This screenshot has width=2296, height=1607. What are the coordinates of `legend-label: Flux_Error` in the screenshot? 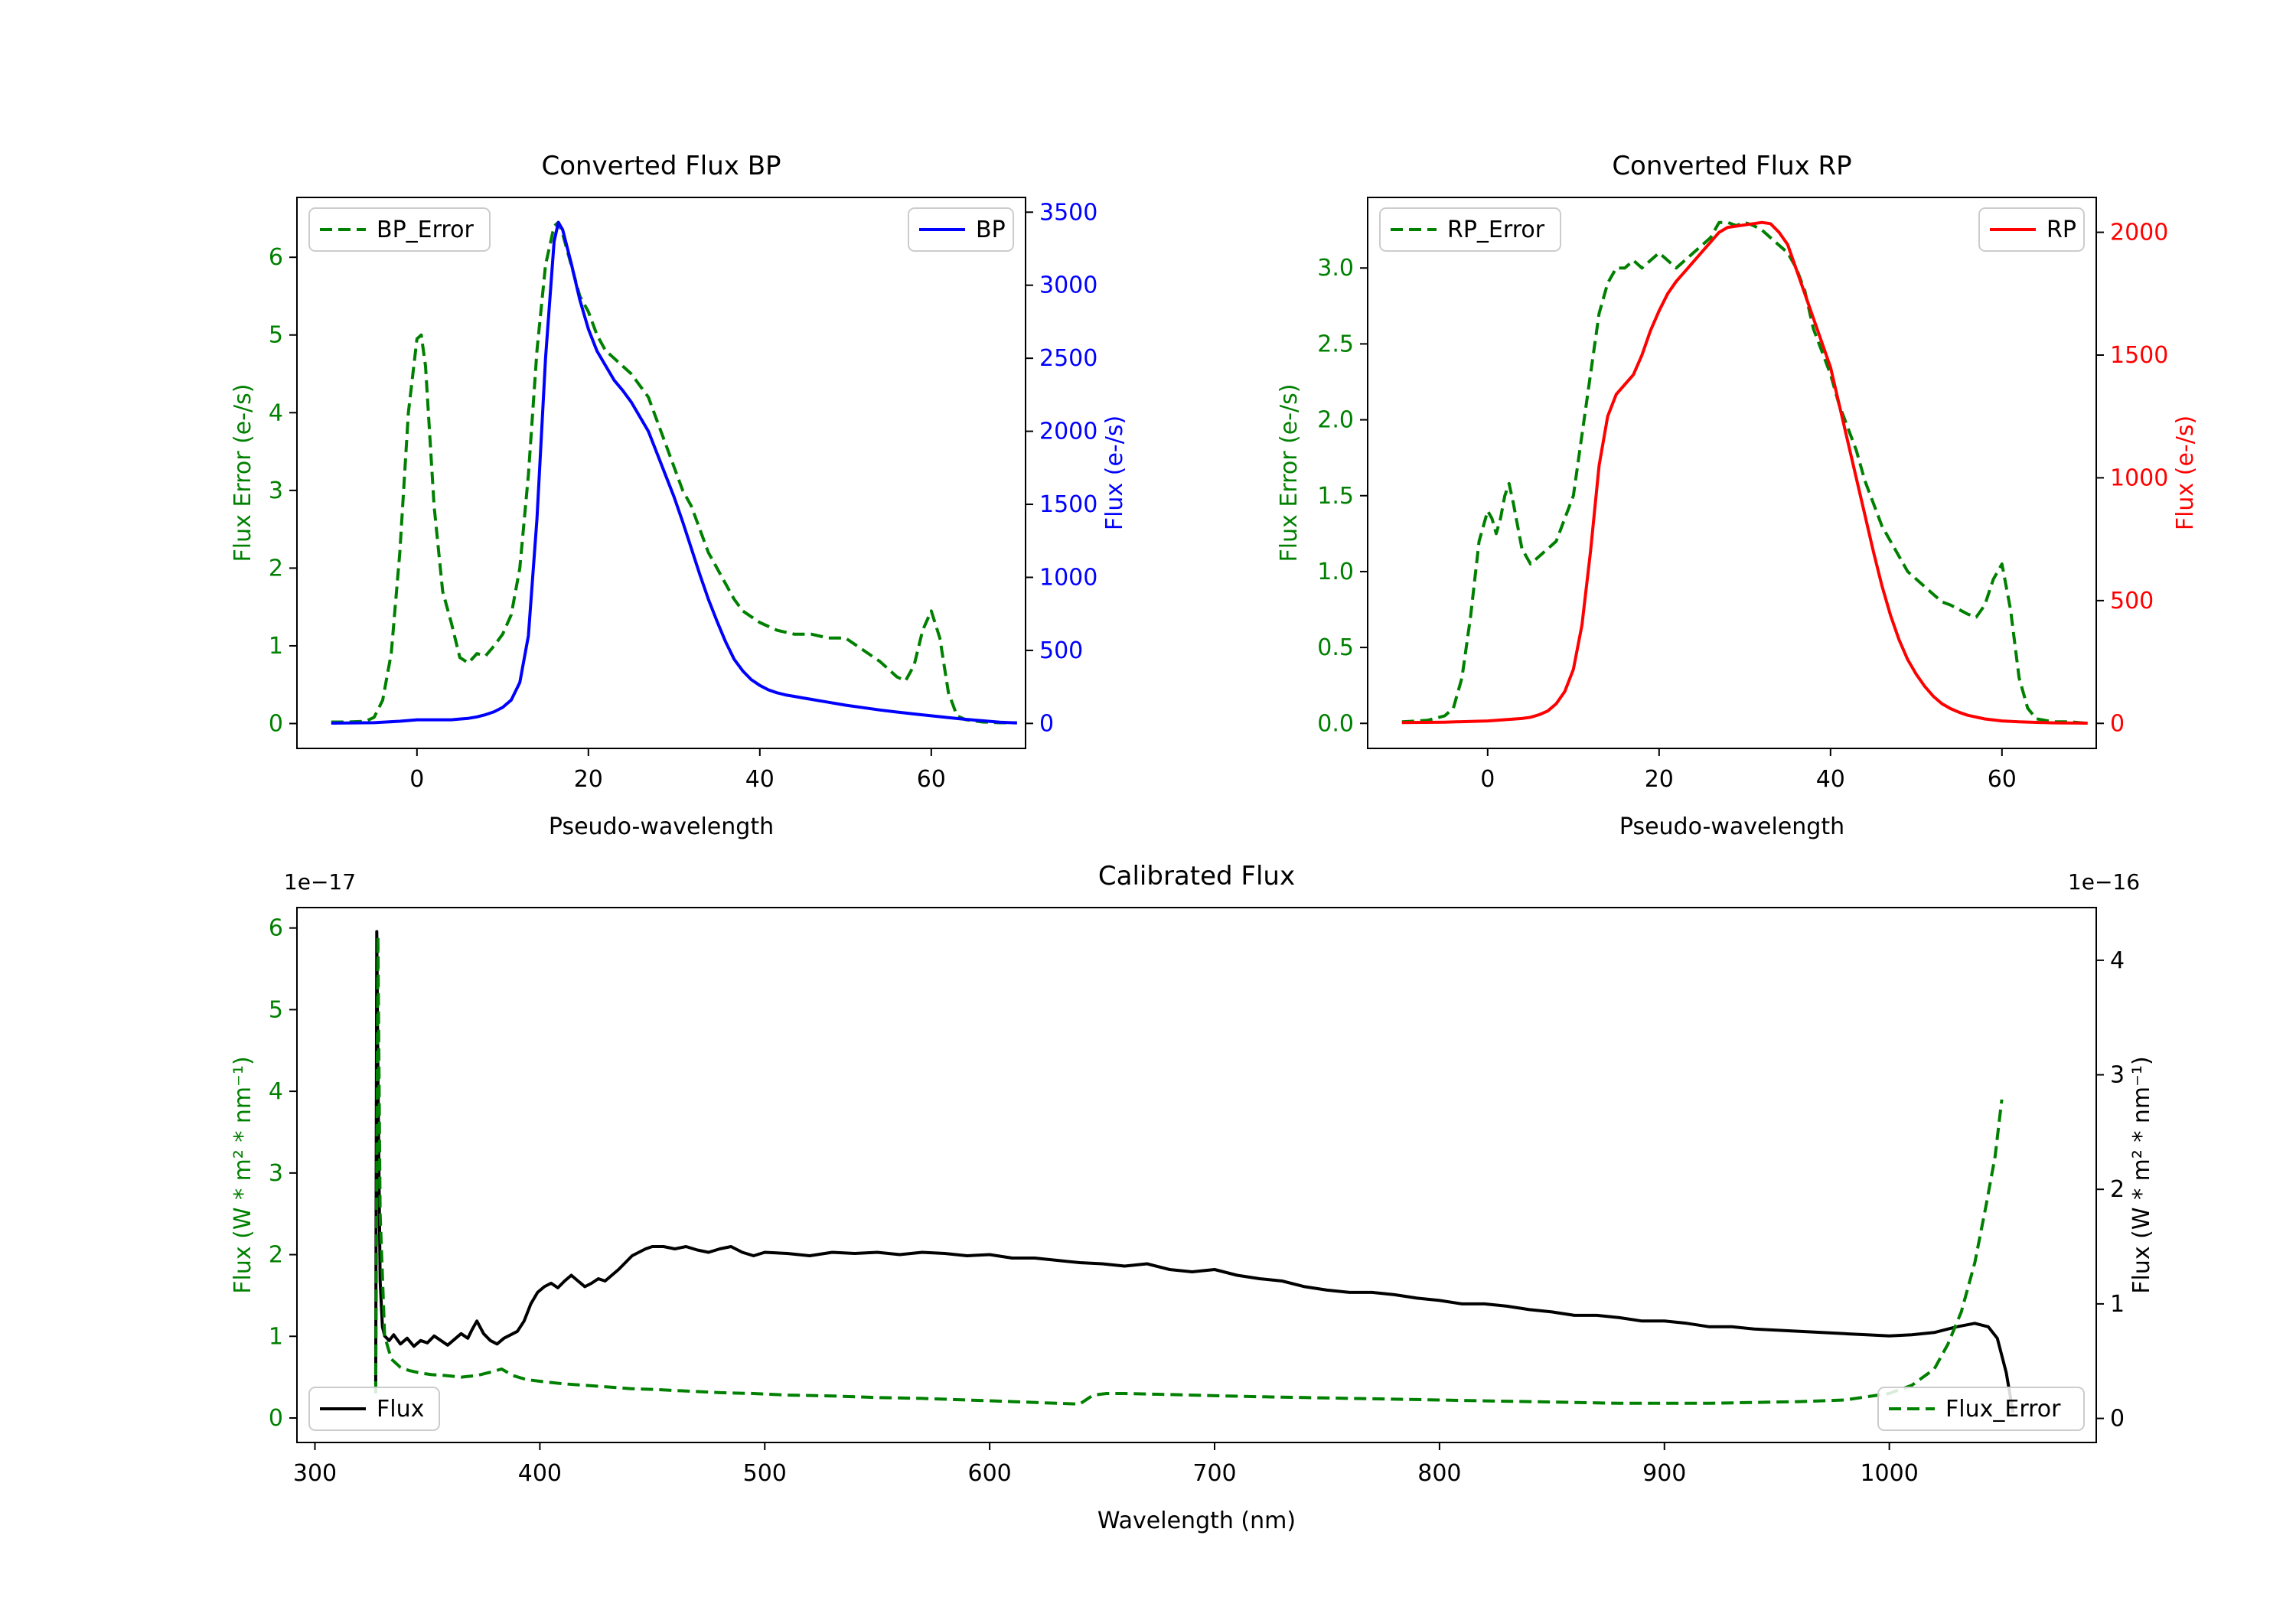 It's located at (2003, 1409).